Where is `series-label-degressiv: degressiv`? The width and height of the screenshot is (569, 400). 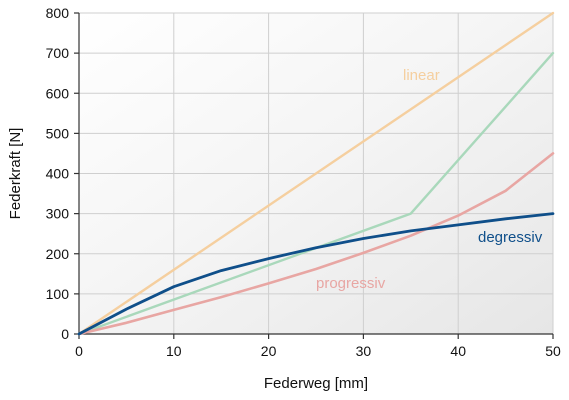 series-label-degressiv: degressiv is located at coordinates (510, 237).